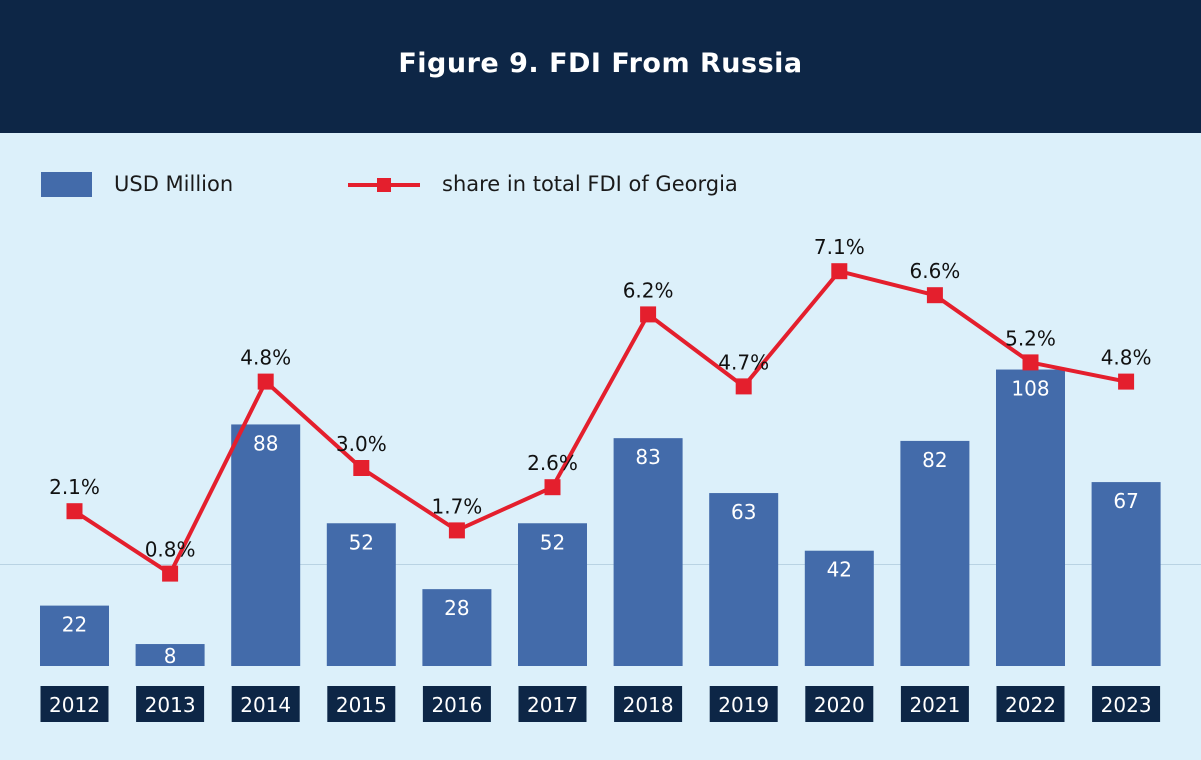 This screenshot has width=1201, height=760. I want to click on year-box-2023, so click(1126, 704).